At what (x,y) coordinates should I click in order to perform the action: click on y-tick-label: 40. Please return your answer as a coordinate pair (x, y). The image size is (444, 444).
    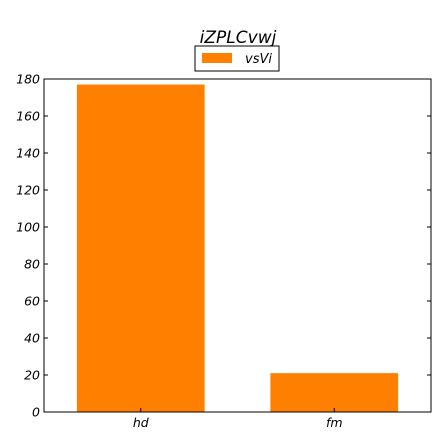
    Looking at the image, I should click on (32, 338).